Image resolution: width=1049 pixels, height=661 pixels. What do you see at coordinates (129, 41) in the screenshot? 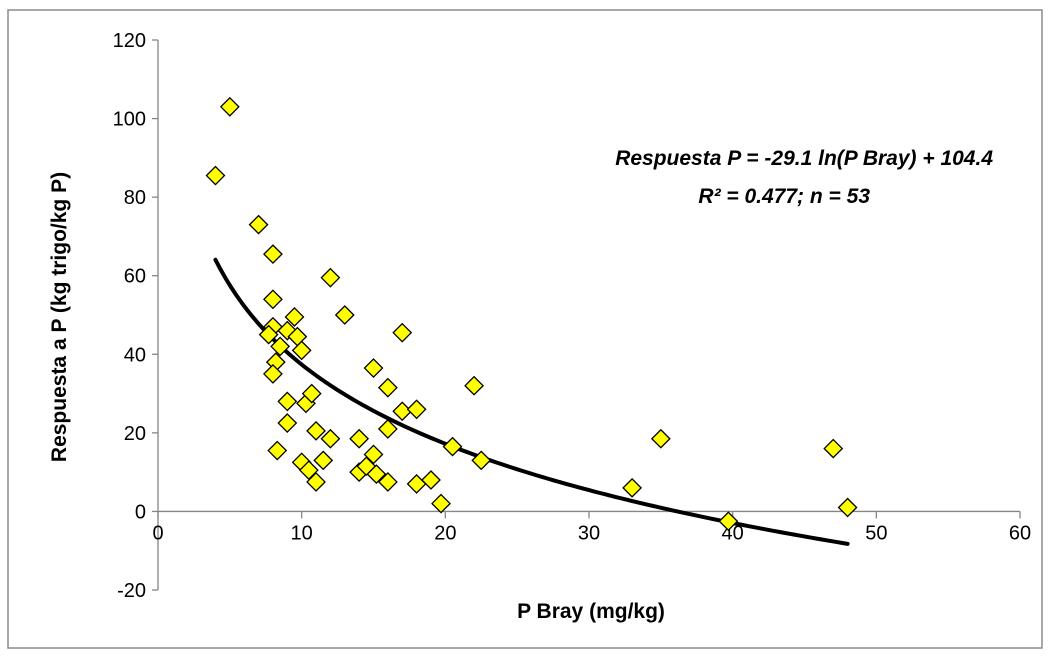
I see `y-tick-label: 120` at bounding box center [129, 41].